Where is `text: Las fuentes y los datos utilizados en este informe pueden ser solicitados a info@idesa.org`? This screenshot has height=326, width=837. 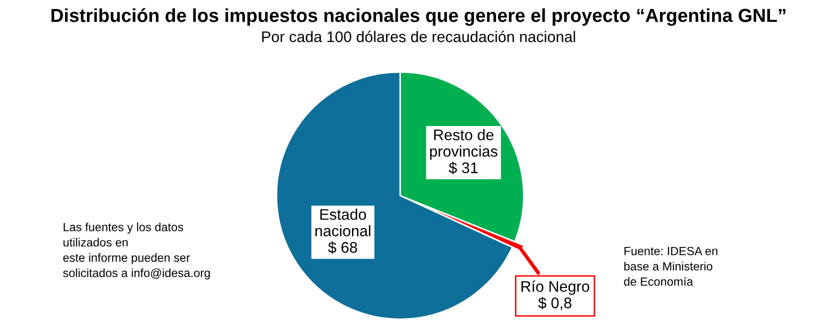 text: Las fuentes y los datos utilizados en este informe pueden ser solicitados a info@idesa.org is located at coordinates (136, 251).